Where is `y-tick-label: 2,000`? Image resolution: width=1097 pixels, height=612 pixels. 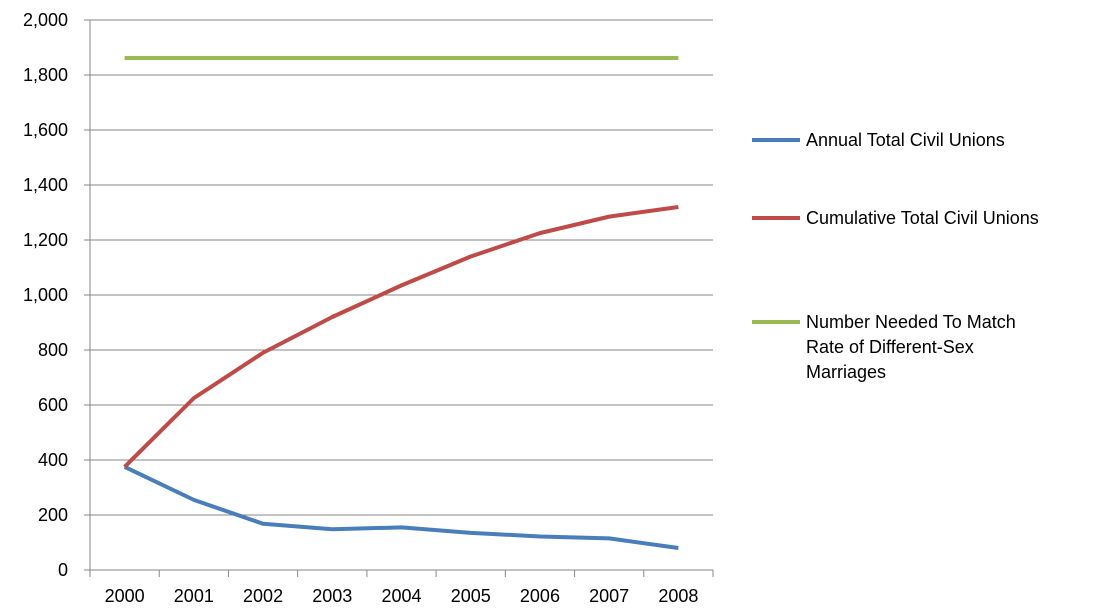
y-tick-label: 2,000 is located at coordinates (45, 20).